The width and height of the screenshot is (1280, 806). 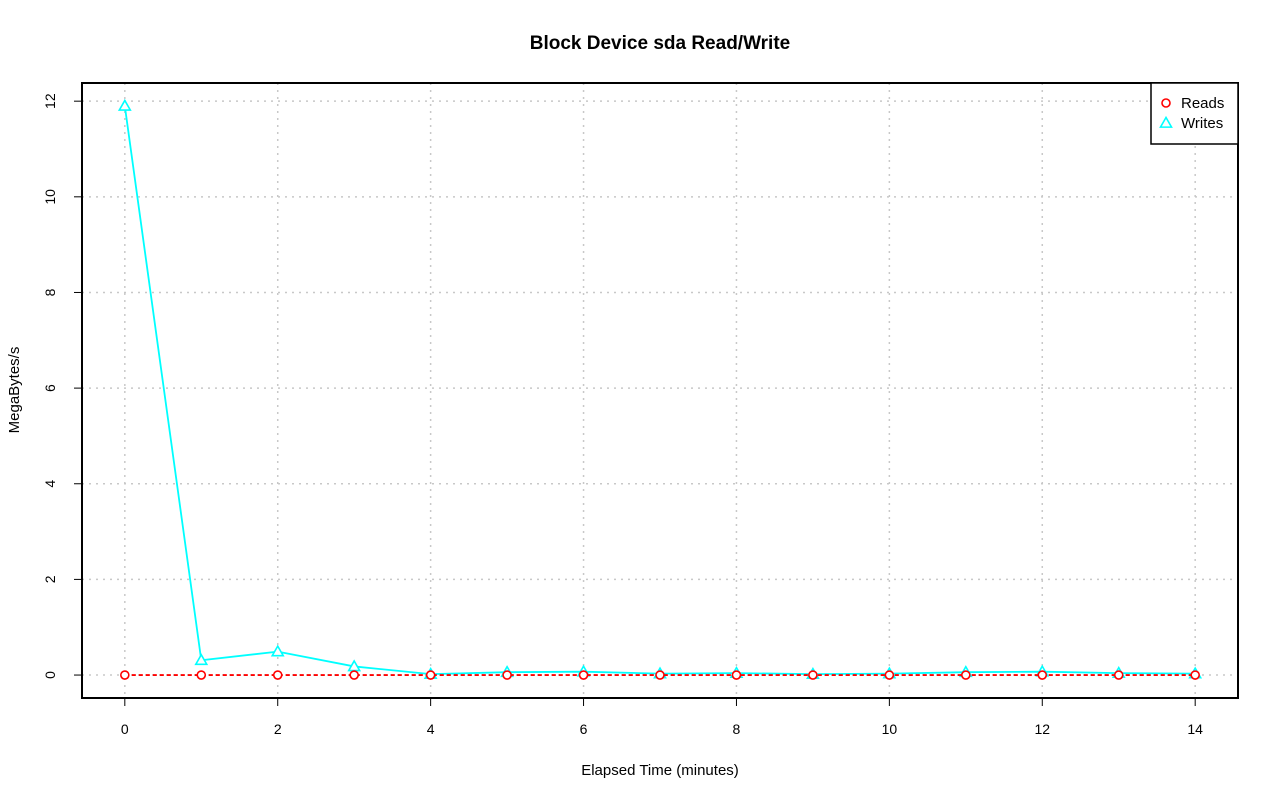 What do you see at coordinates (1166, 103) in the screenshot?
I see `legend-marker-reads` at bounding box center [1166, 103].